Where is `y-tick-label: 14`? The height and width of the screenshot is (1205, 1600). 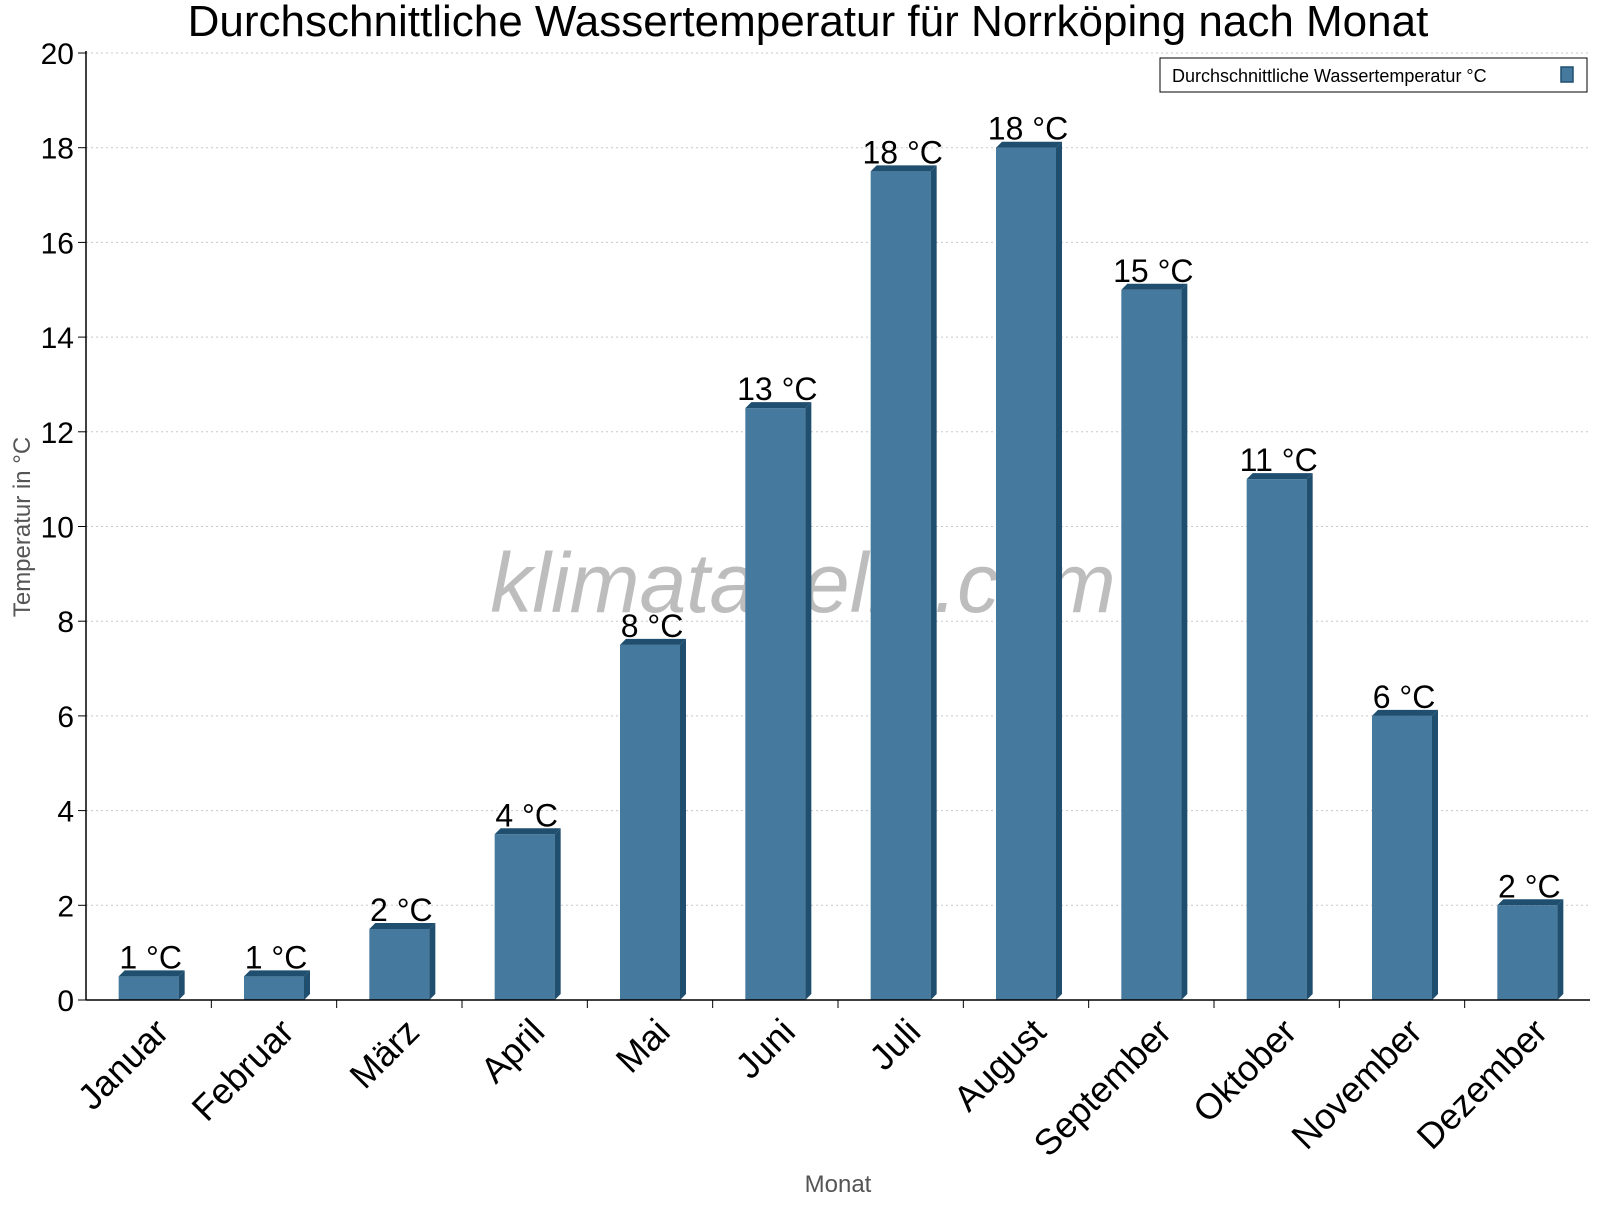 y-tick-label: 14 is located at coordinates (57, 338).